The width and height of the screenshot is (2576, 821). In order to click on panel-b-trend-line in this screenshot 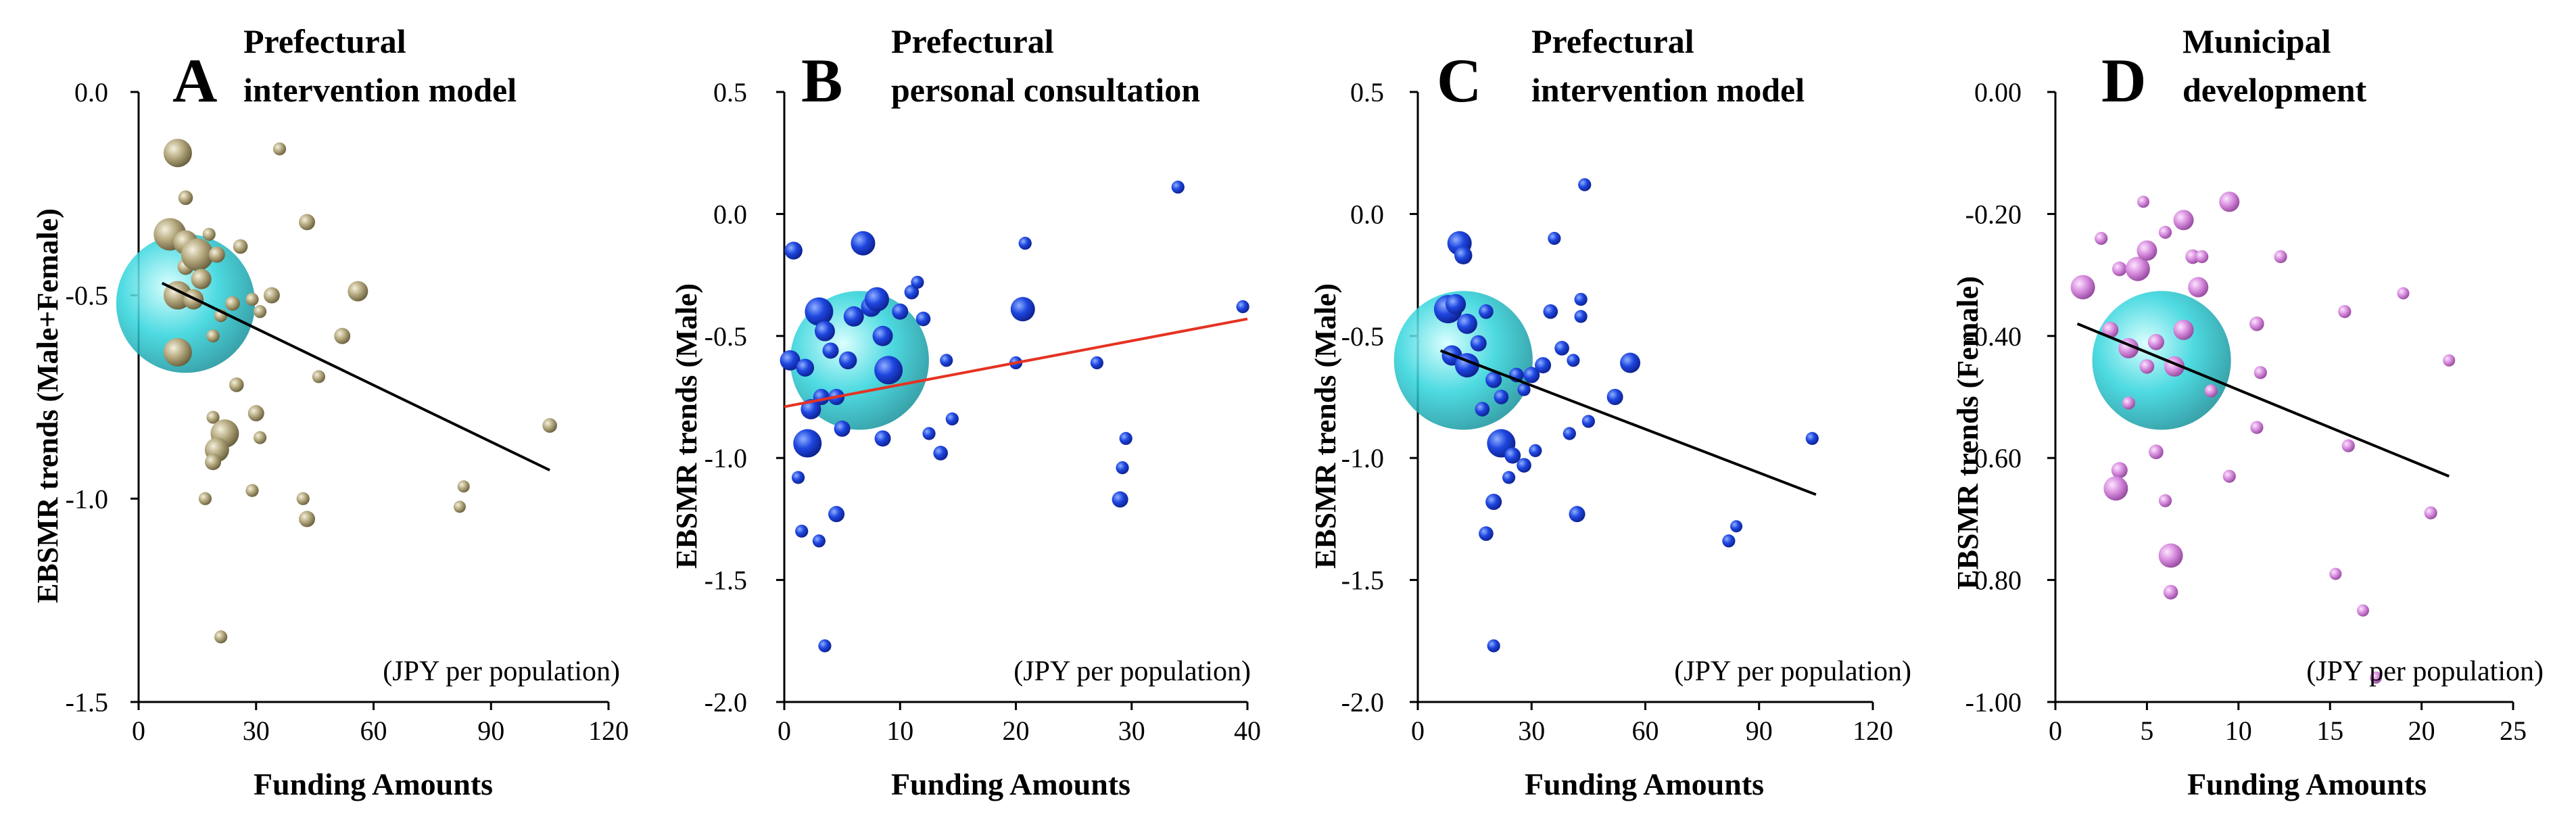, I will do `click(1016, 362)`.